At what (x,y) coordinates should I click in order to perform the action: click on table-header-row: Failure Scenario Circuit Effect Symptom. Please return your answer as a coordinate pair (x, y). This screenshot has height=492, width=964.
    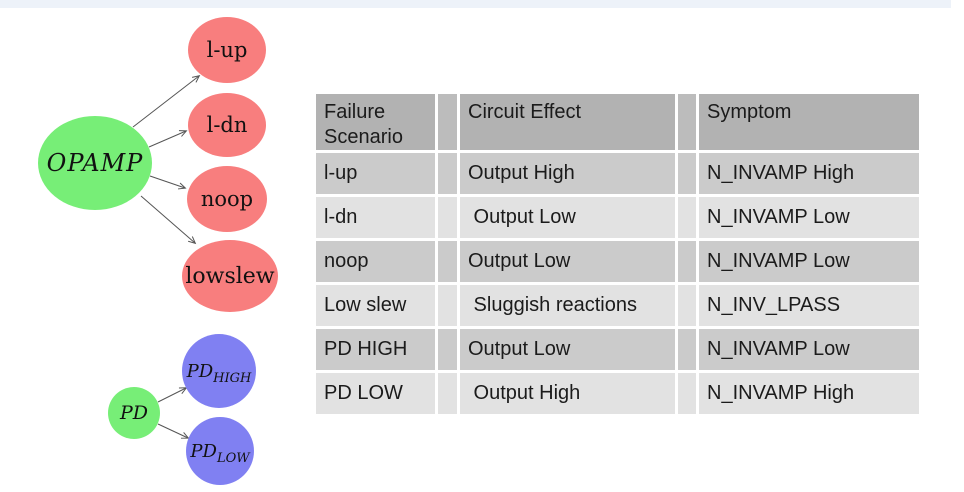
    Looking at the image, I should click on (617, 122).